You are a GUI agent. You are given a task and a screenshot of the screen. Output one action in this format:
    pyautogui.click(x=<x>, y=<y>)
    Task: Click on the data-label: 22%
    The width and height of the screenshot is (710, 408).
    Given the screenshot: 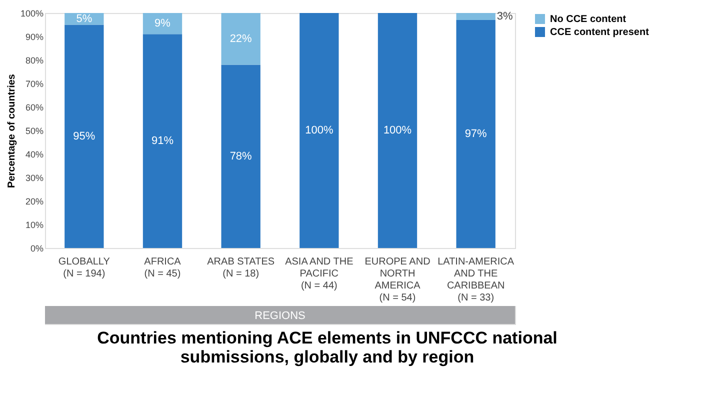 What is the action you would take?
    pyautogui.click(x=241, y=38)
    